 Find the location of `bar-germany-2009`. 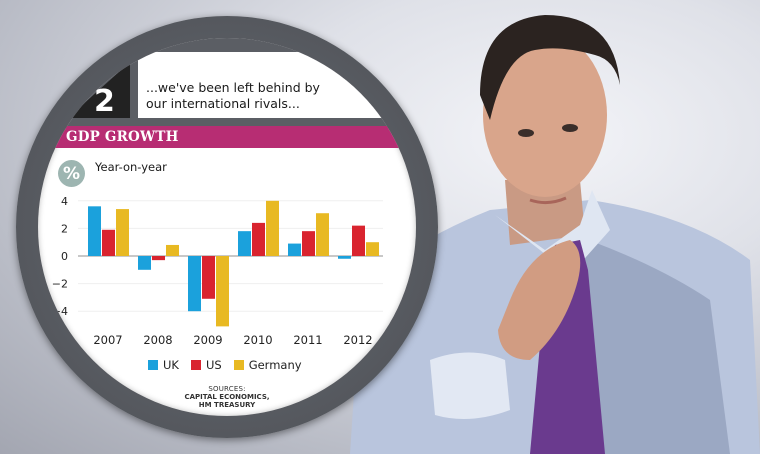

bar-germany-2009 is located at coordinates (222, 291).